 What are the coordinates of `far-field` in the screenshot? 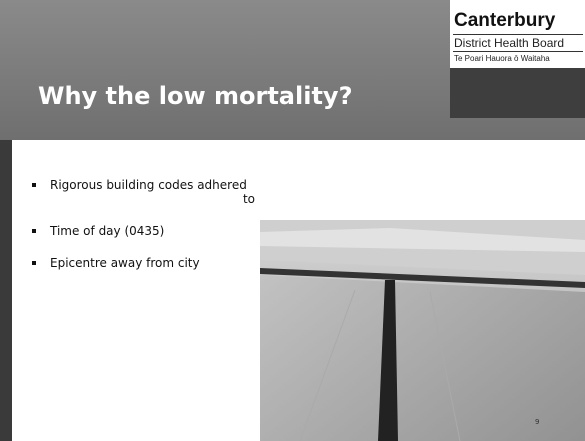 It's located at (422, 240).